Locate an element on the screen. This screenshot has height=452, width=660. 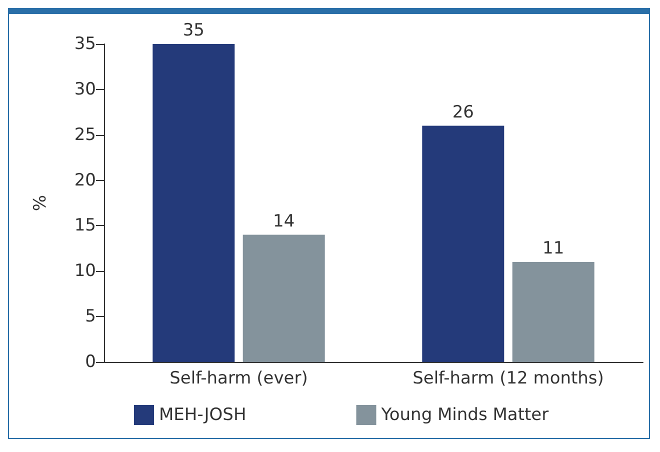
data-label: 14 is located at coordinates (284, 221).